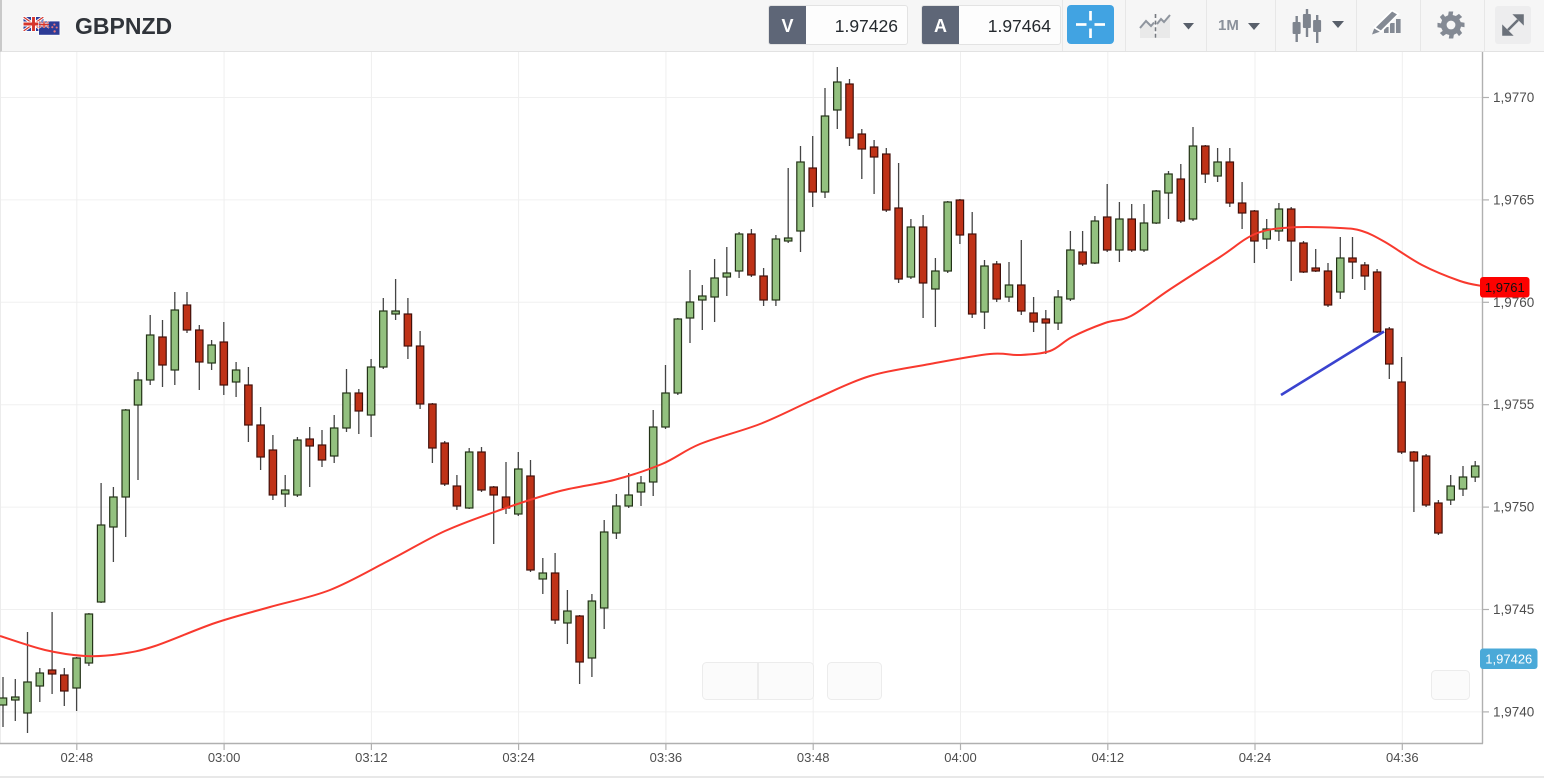 This screenshot has height=779, width=1544. I want to click on svg-text: 03:36, so click(666, 757).